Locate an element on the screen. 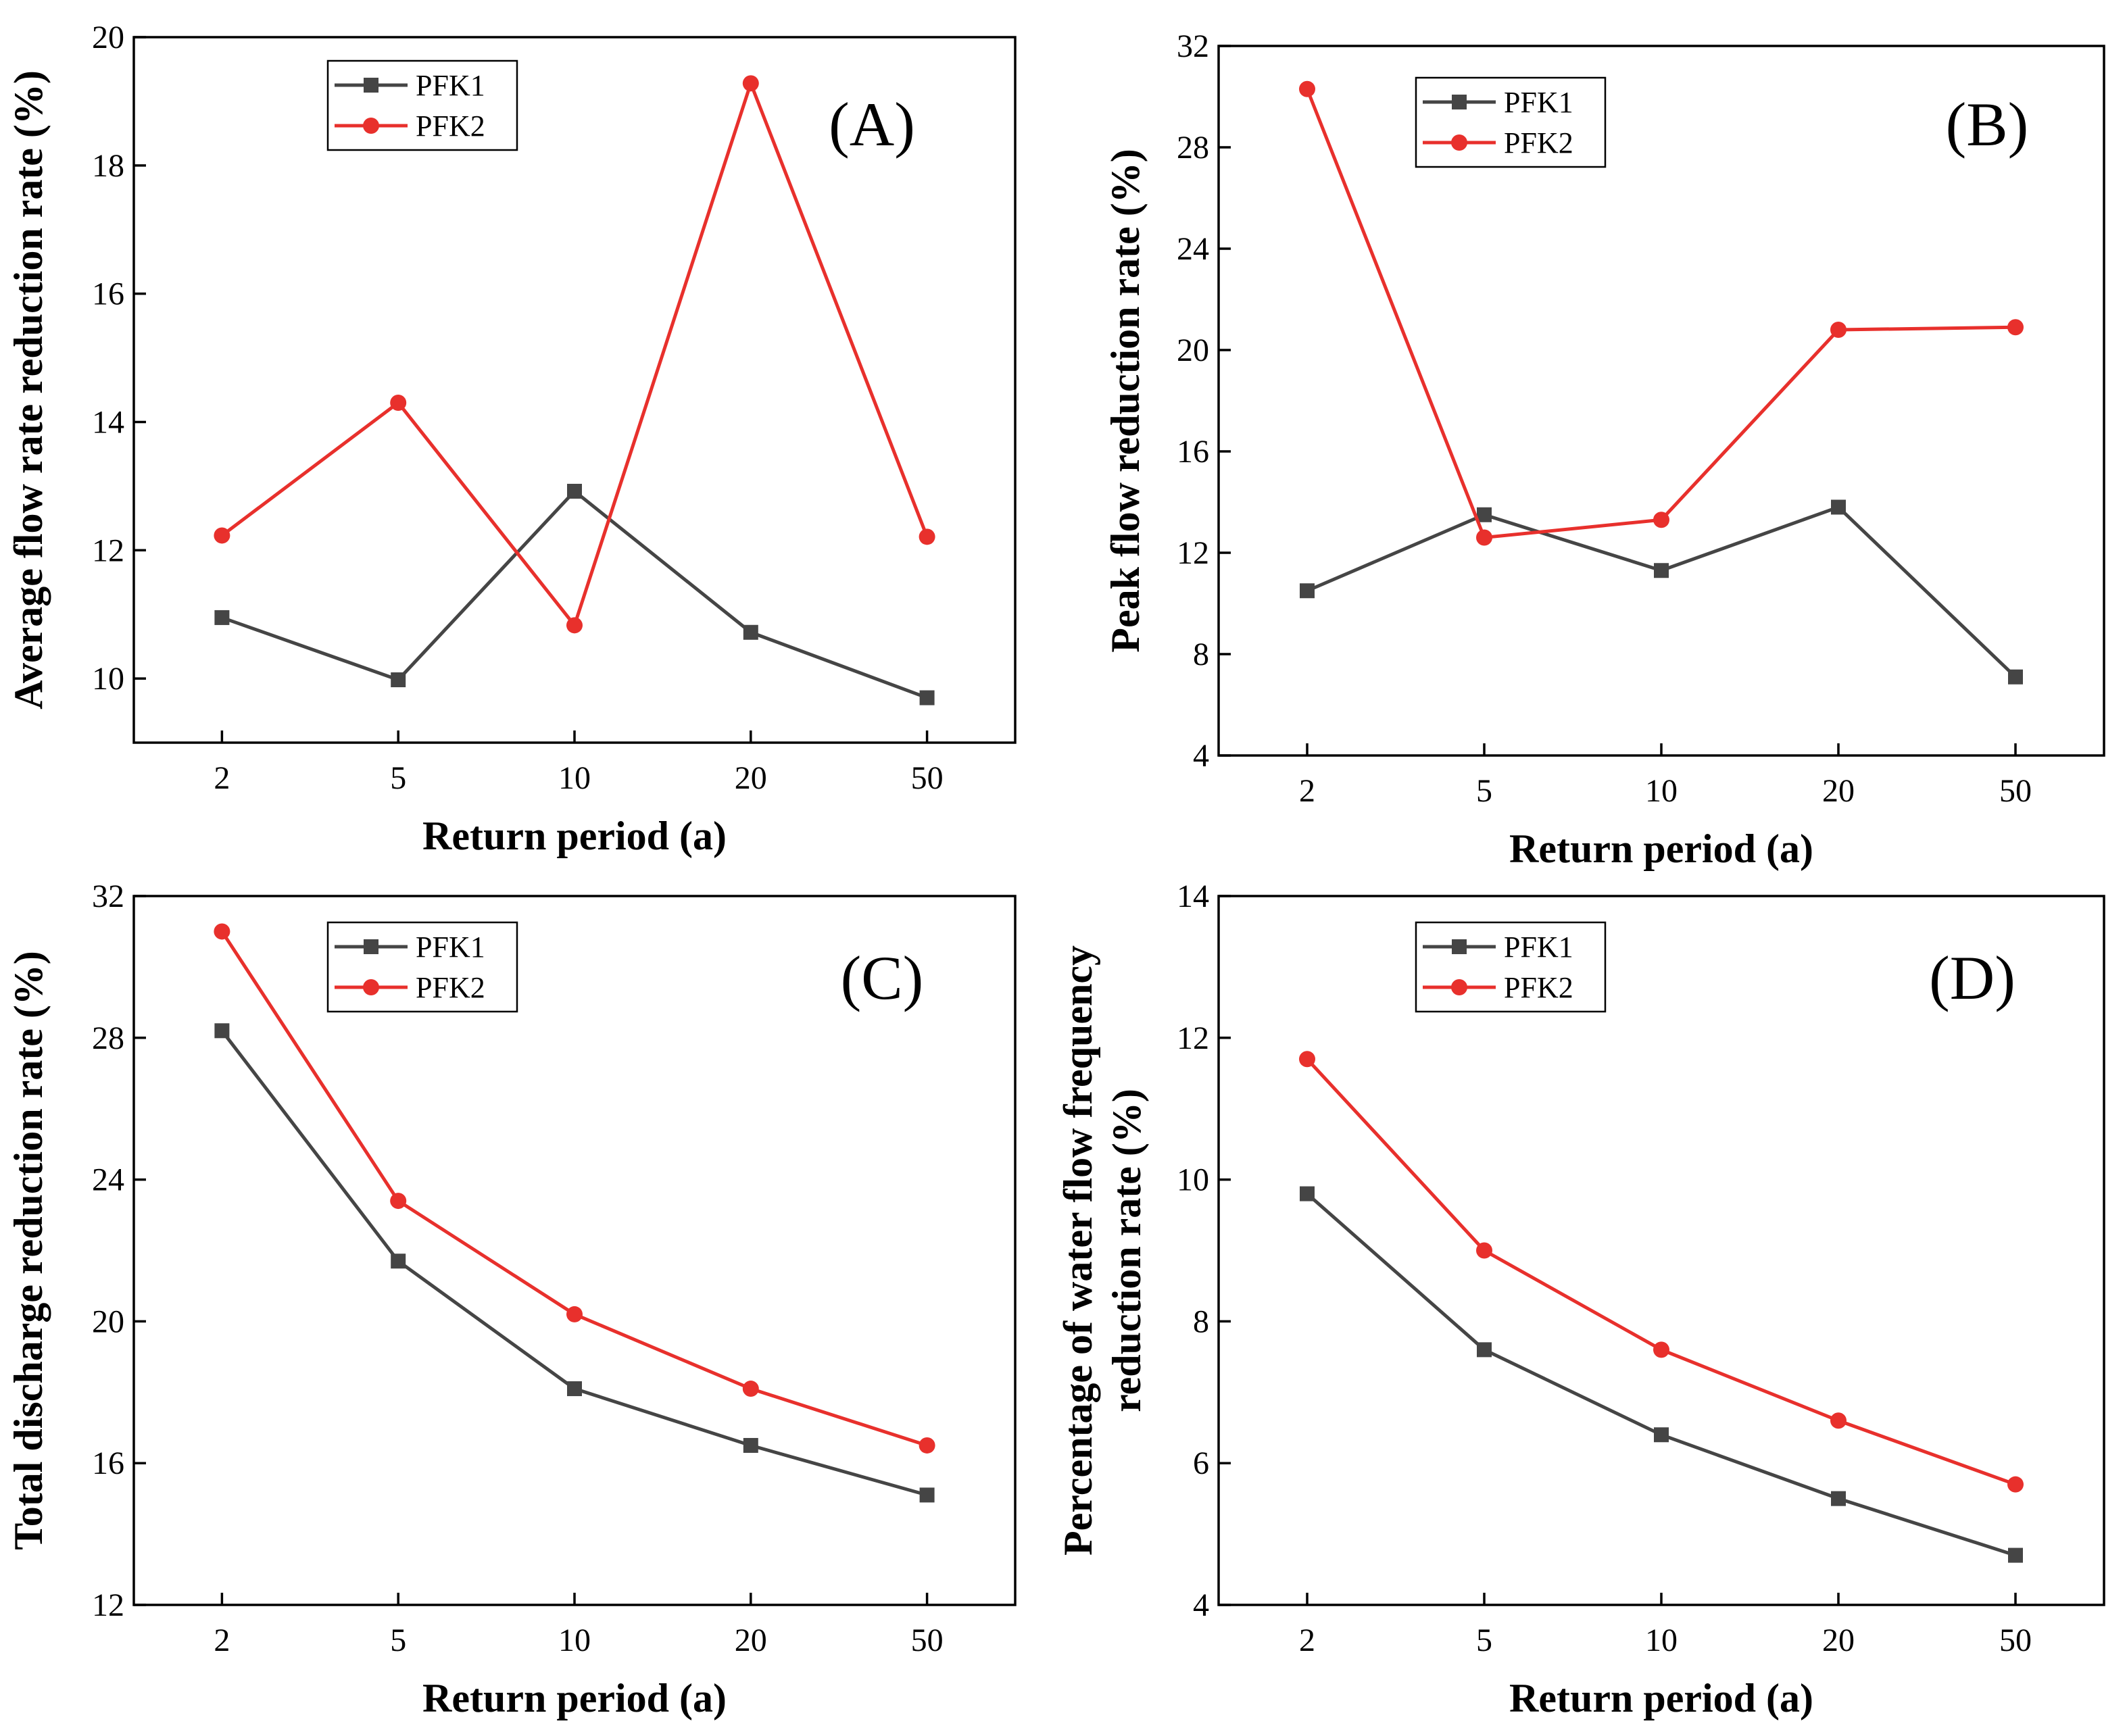  legend-label-b-pfk1: PFK1 is located at coordinates (1538, 102).